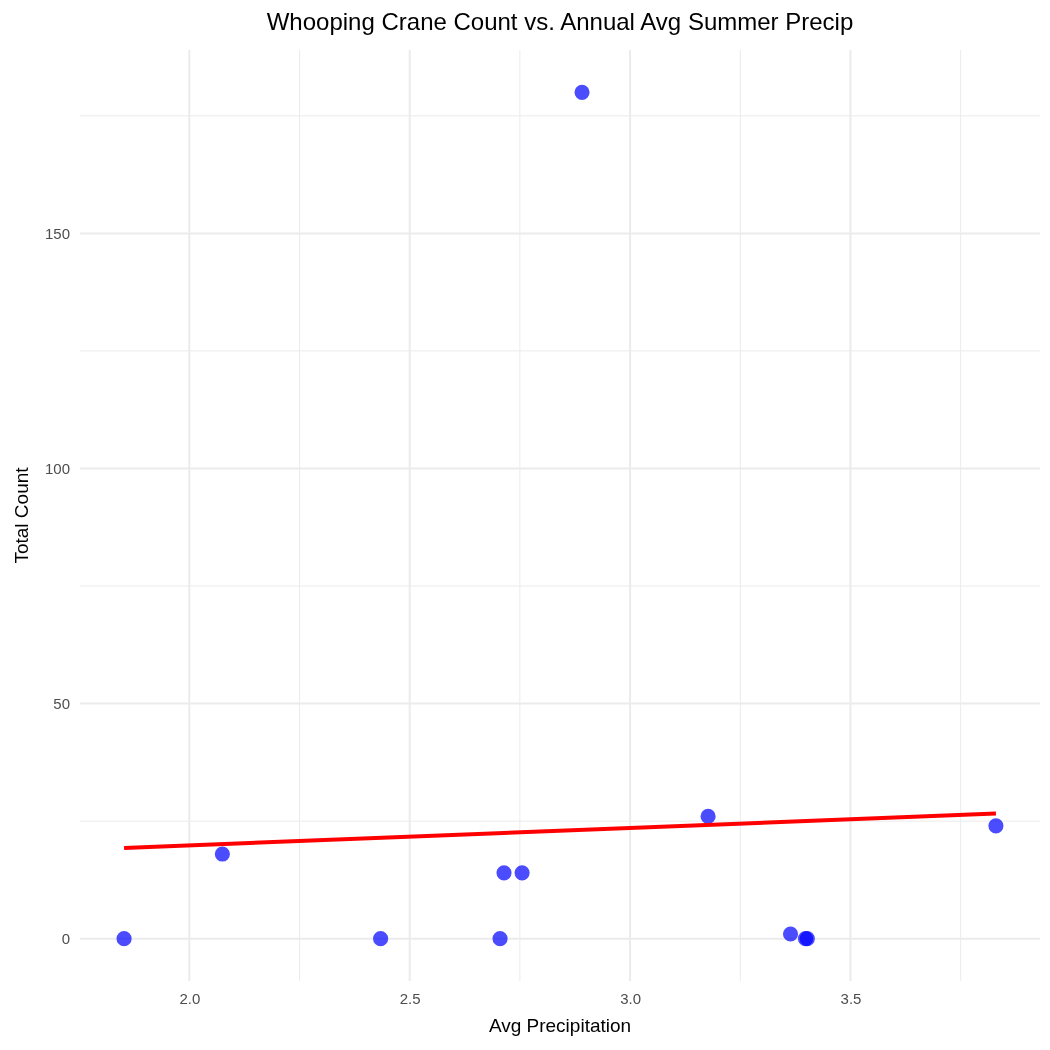 This screenshot has height=1050, width=1050. Describe the element at coordinates (65, 938) in the screenshot. I see `y-tick-label: 0` at that location.